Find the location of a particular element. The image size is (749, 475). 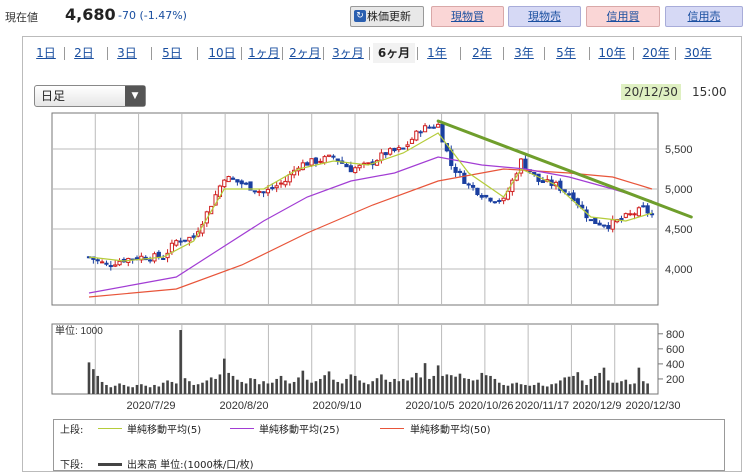

tab-period-2: 3日 is located at coordinates (127, 53).